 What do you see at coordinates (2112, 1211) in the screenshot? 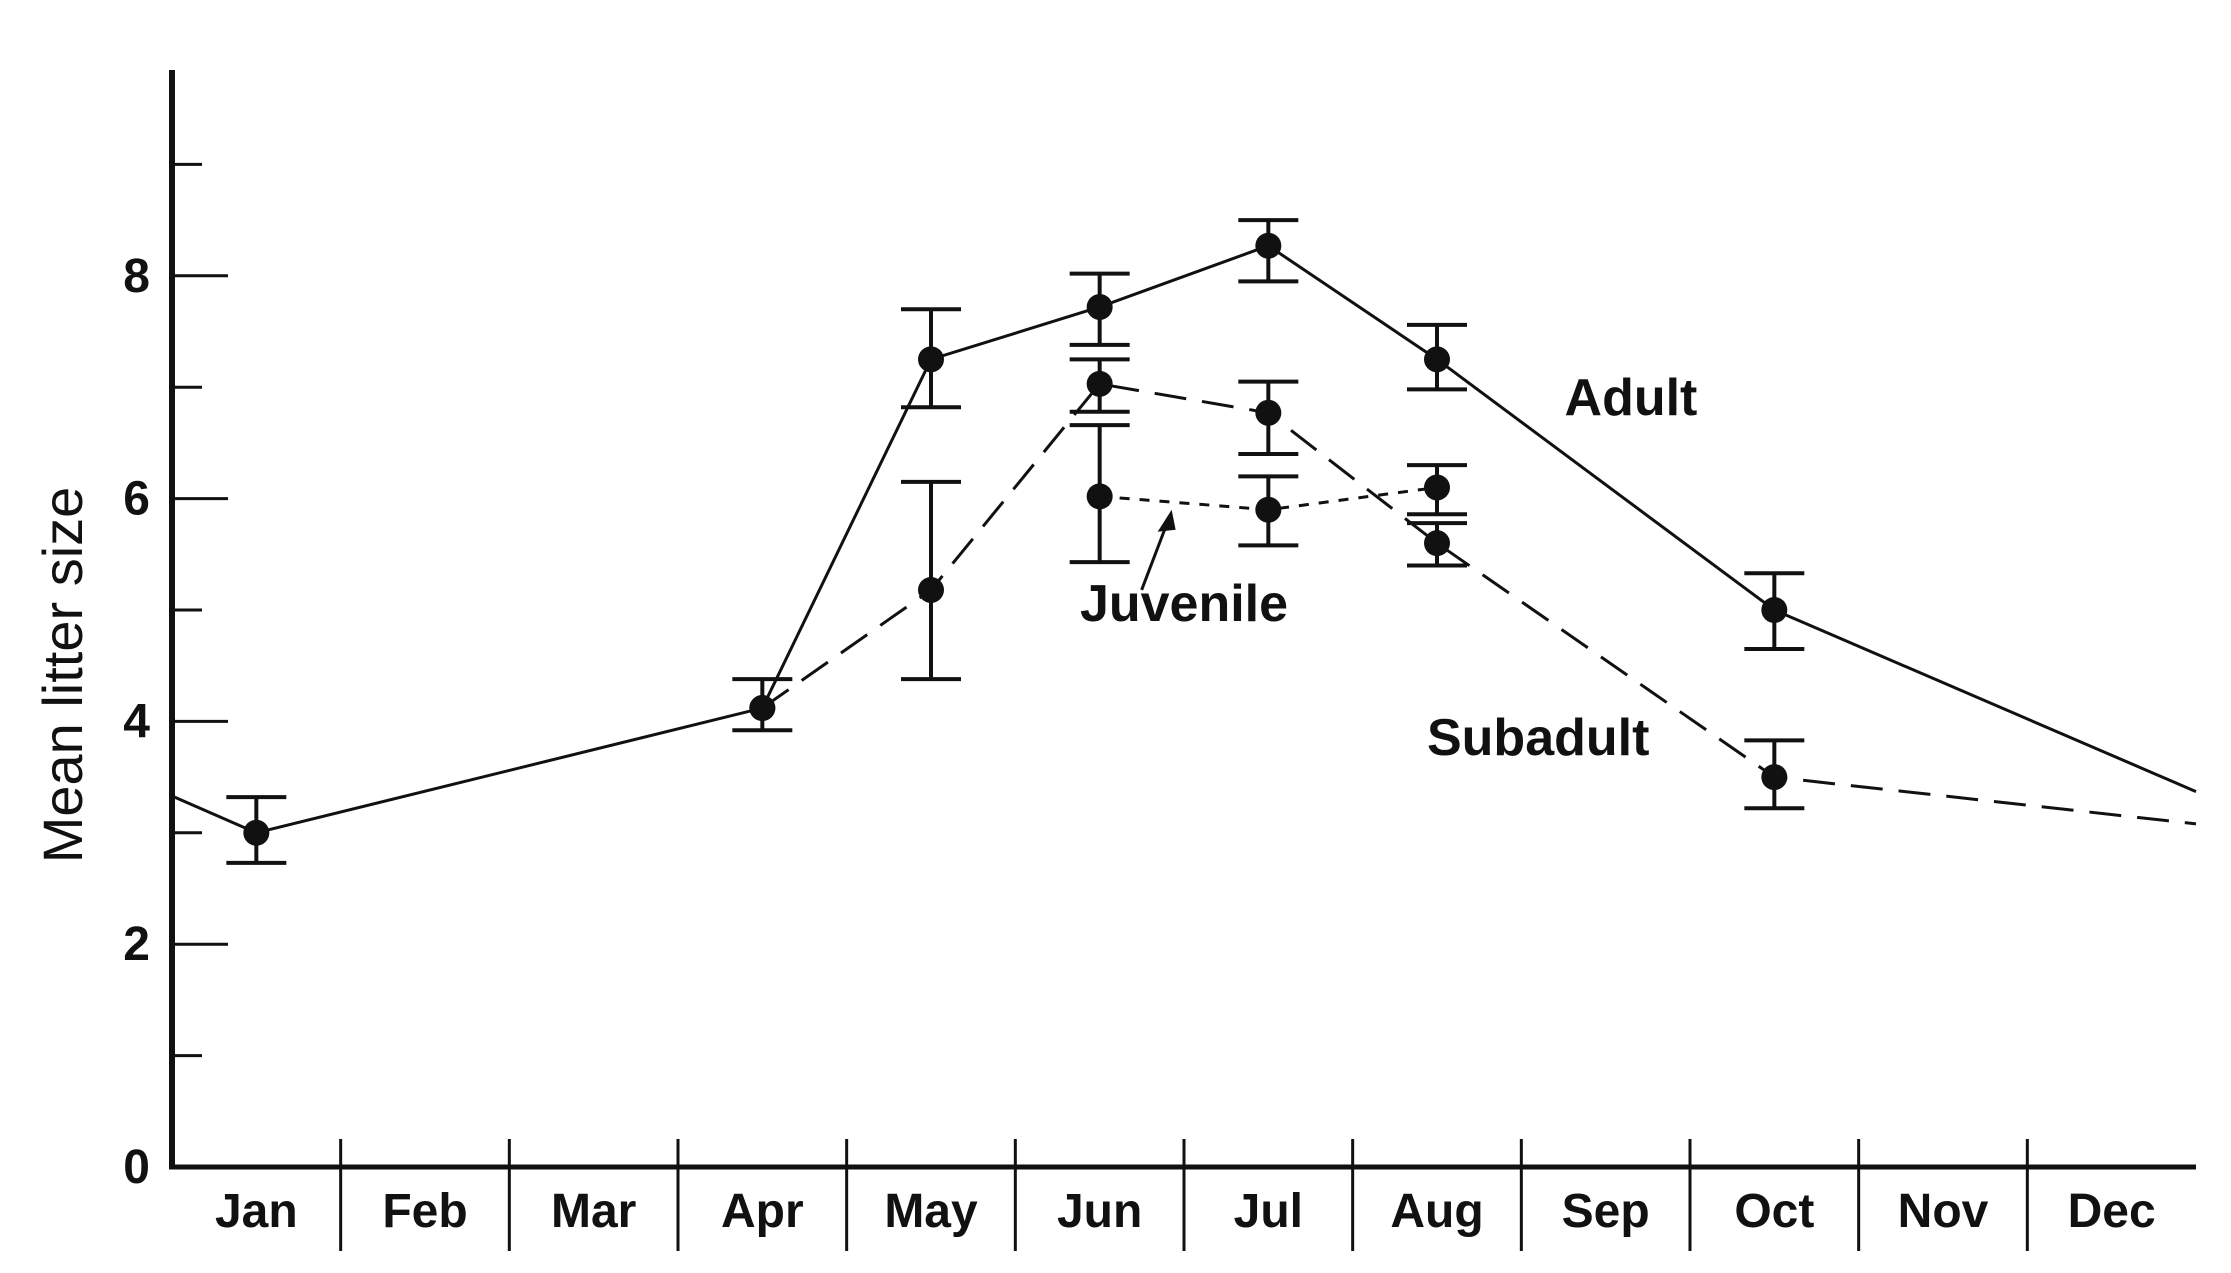
I see `x-tick-label: Dec` at bounding box center [2112, 1211].